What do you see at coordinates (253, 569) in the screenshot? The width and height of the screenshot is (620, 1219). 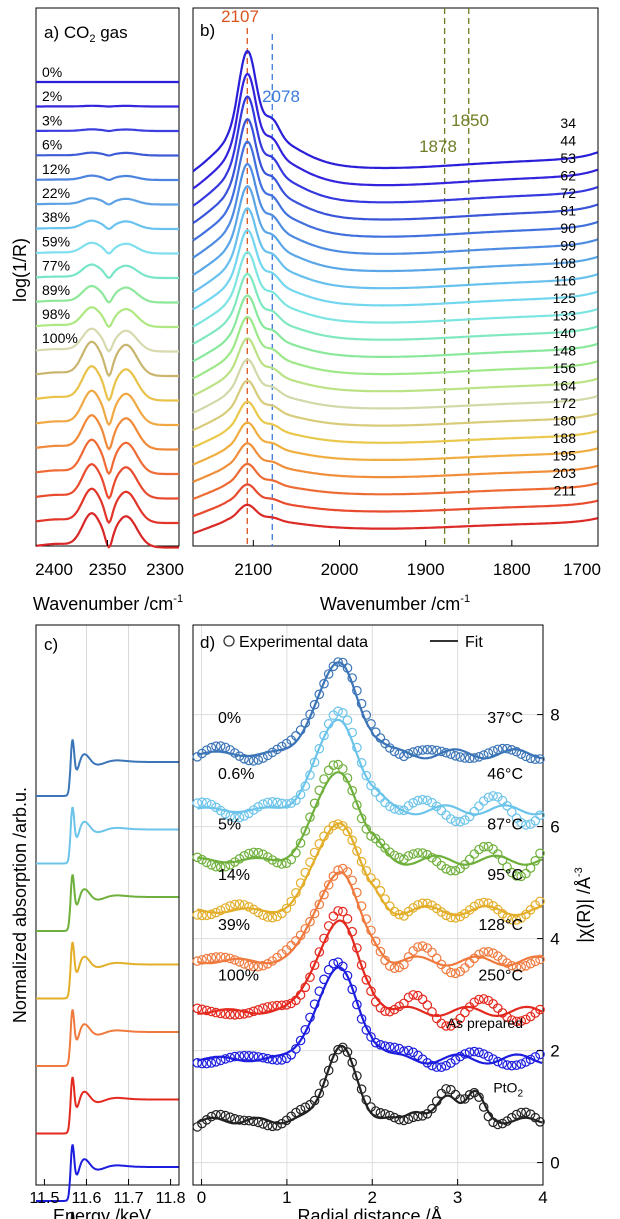 I see `panel-b-x-tick-label: 2100` at bounding box center [253, 569].